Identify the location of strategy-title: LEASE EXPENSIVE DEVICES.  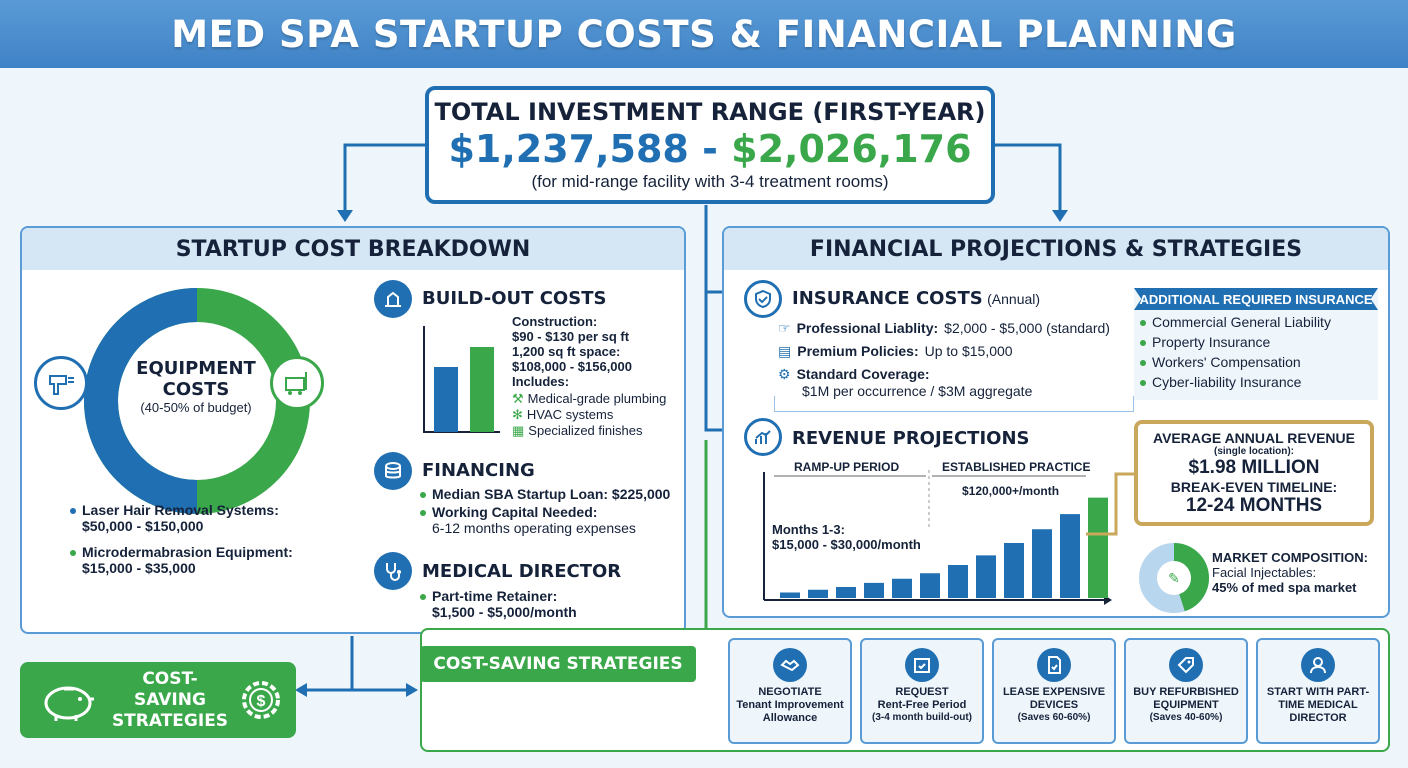
(1054, 698).